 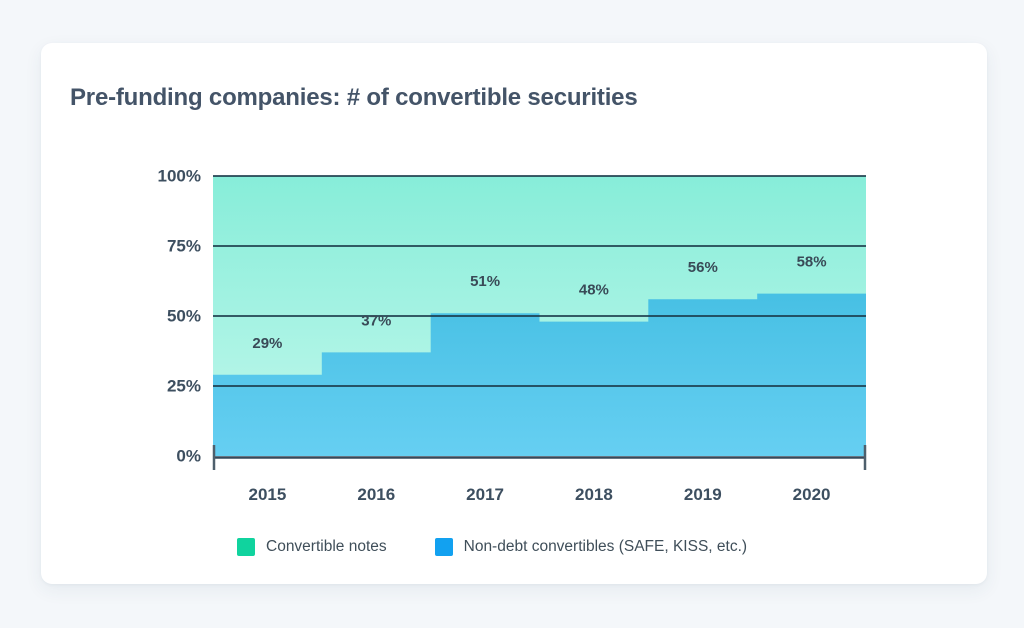 I want to click on legend-item-convertible-notes: Convertible notes, so click(x=312, y=547).